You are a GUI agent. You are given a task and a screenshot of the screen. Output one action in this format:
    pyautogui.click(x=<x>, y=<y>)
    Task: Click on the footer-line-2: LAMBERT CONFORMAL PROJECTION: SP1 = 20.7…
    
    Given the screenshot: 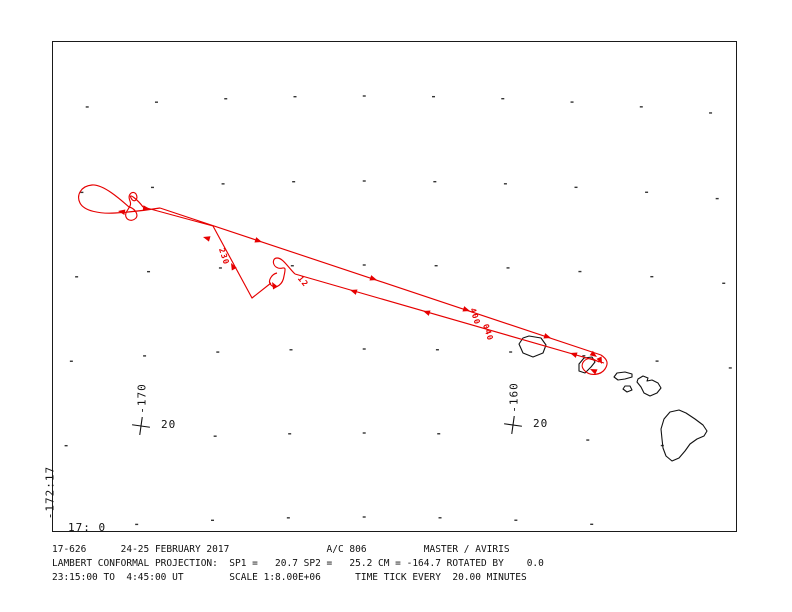 What is the action you would take?
    pyautogui.click(x=298, y=563)
    